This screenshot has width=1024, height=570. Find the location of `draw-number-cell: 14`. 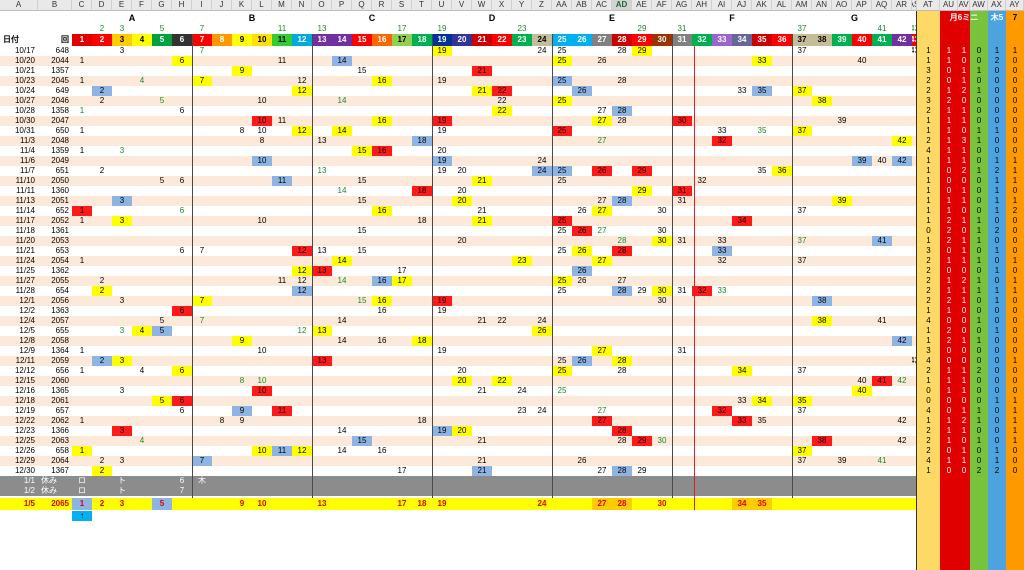

draw-number-cell: 14 is located at coordinates (342, 320).